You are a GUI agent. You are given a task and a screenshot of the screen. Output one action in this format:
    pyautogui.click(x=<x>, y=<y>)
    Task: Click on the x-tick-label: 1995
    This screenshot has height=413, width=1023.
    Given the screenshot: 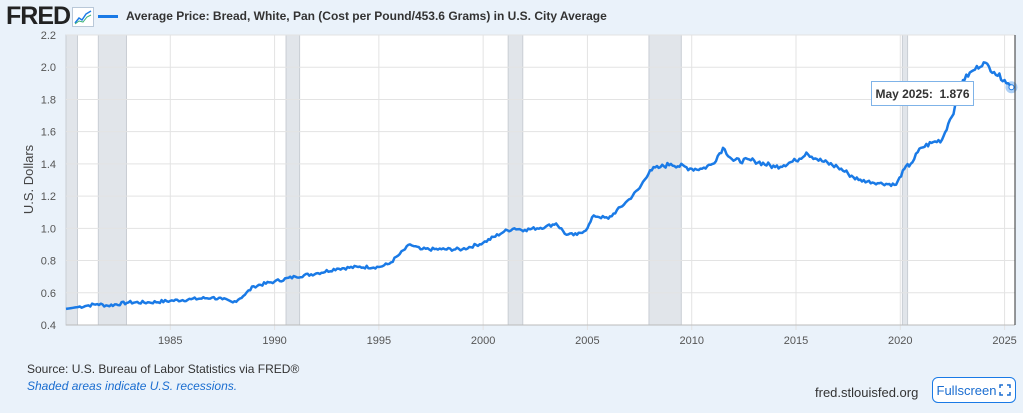 What is the action you would take?
    pyautogui.click(x=379, y=341)
    